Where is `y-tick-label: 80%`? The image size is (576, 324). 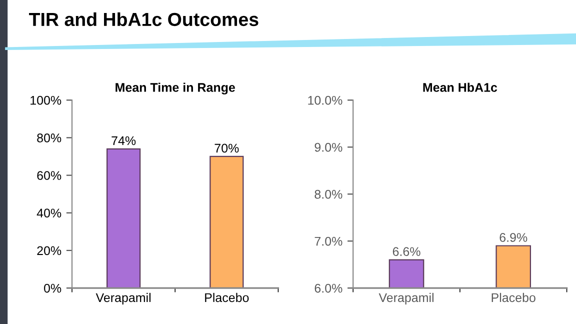 y-tick-label: 80% is located at coordinates (49, 138).